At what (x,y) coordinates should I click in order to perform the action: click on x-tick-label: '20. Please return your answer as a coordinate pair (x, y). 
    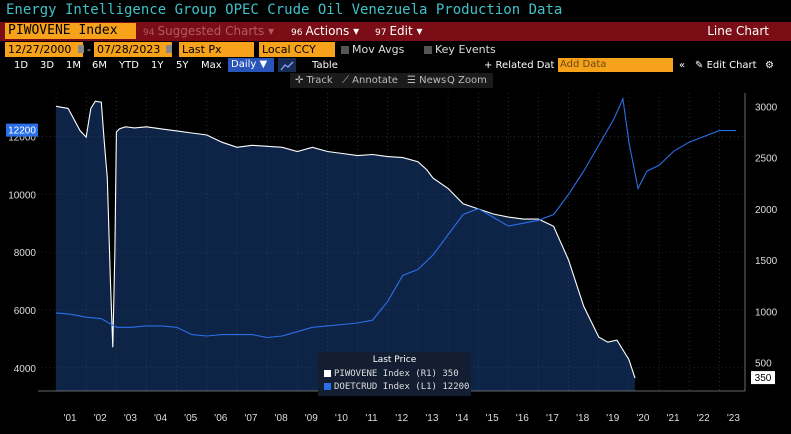
    Looking at the image, I should click on (642, 418).